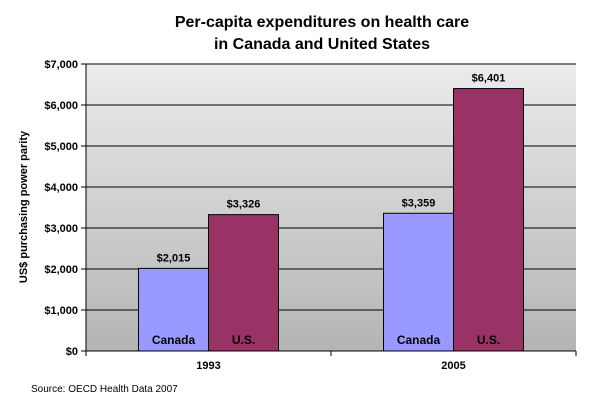  What do you see at coordinates (24, 206) in the screenshot?
I see `y-axis-label: US$ purchasing power parity` at bounding box center [24, 206].